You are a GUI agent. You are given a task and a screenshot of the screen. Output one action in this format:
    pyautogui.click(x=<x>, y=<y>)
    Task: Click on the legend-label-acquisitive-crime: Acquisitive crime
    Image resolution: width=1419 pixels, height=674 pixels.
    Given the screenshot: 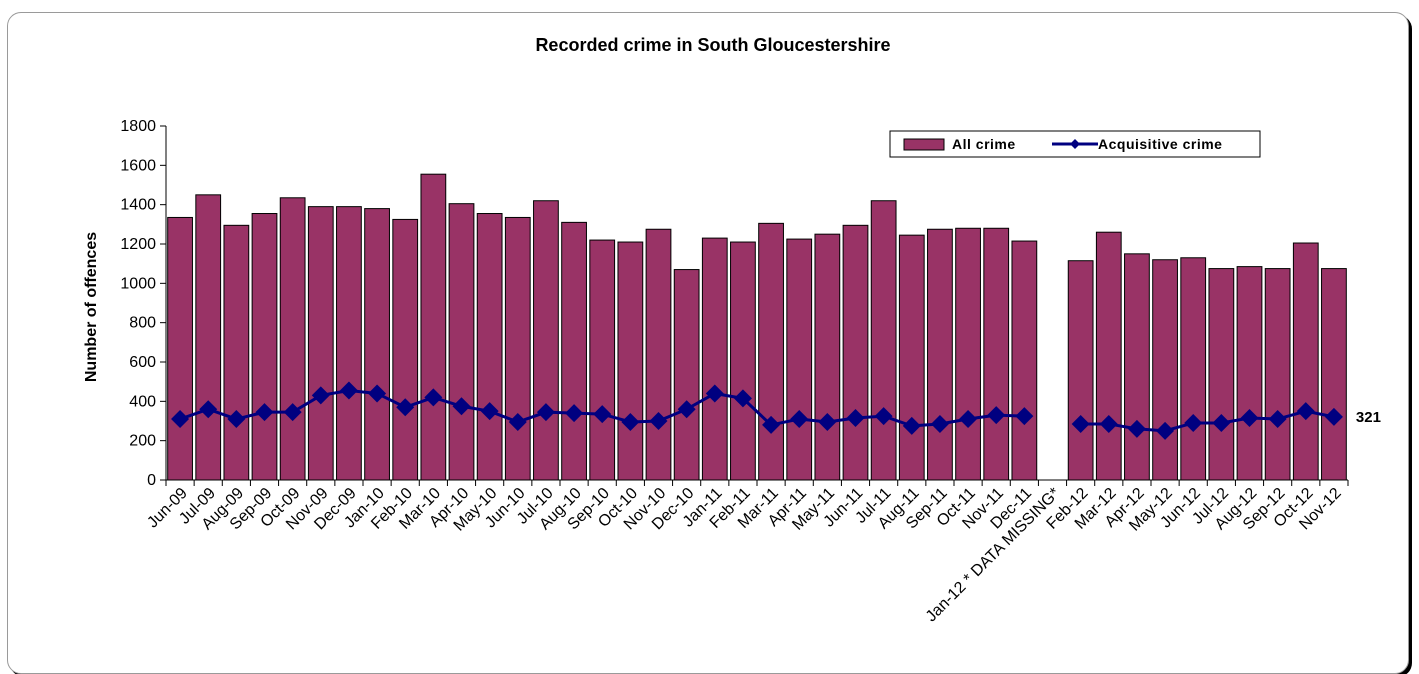 What is the action you would take?
    pyautogui.click(x=1160, y=144)
    